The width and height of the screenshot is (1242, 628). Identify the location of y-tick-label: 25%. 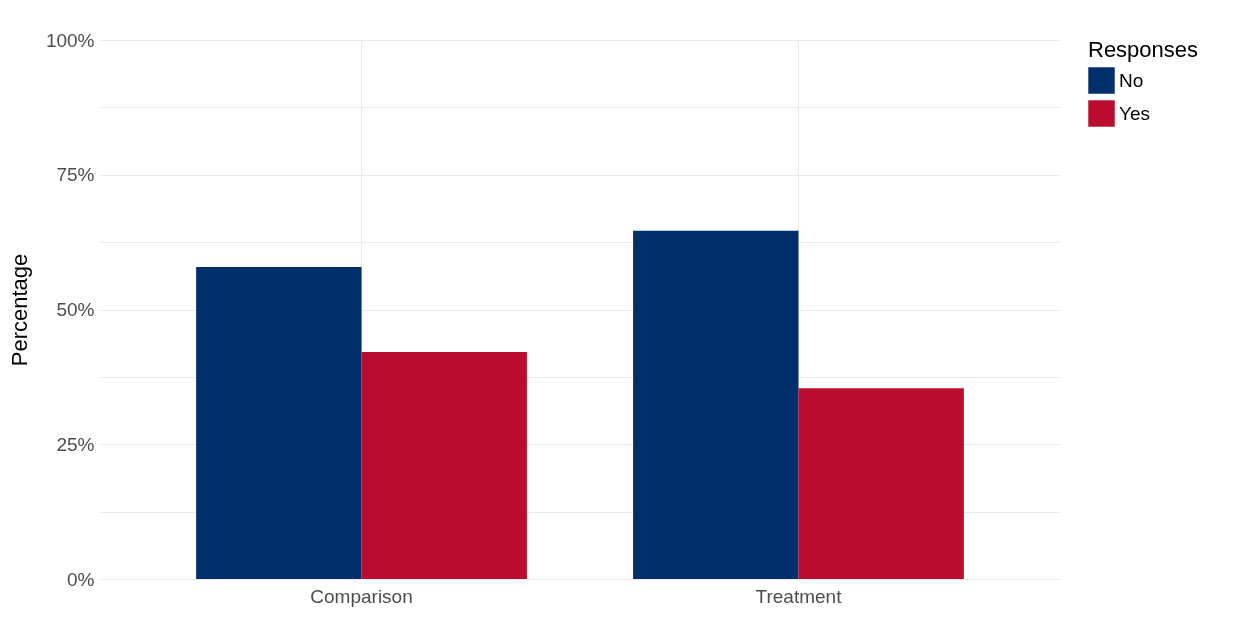
(75, 444).